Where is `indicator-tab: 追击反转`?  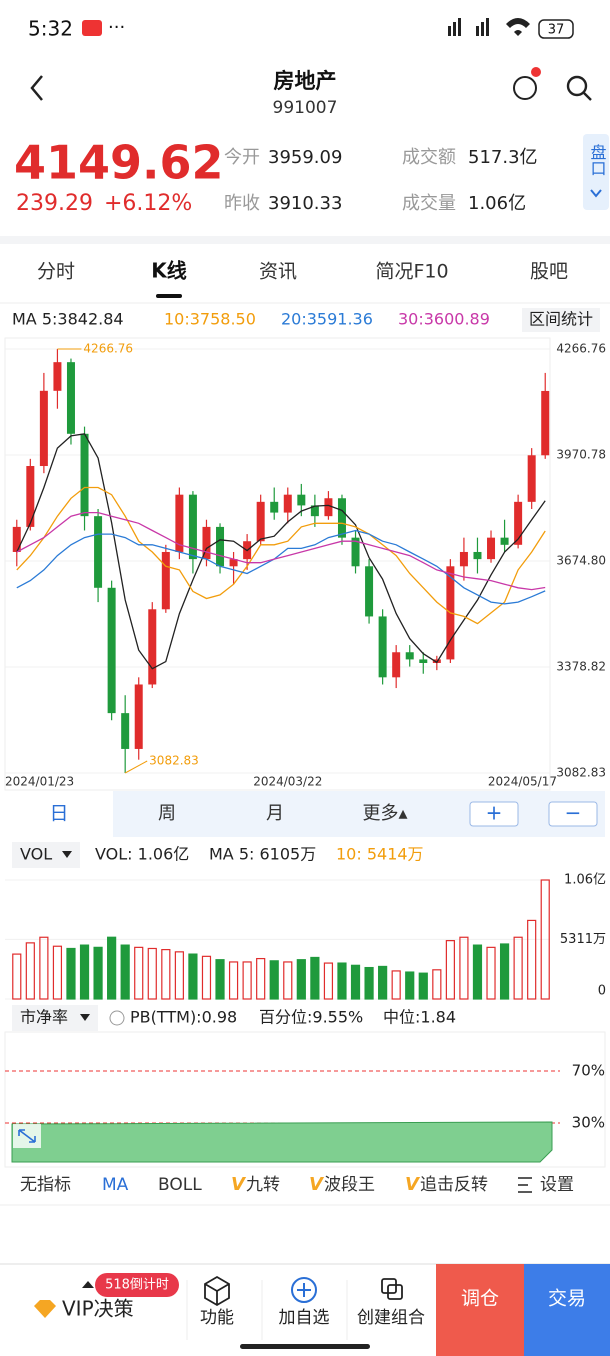
indicator-tab: 追击反转 is located at coordinates (454, 1185).